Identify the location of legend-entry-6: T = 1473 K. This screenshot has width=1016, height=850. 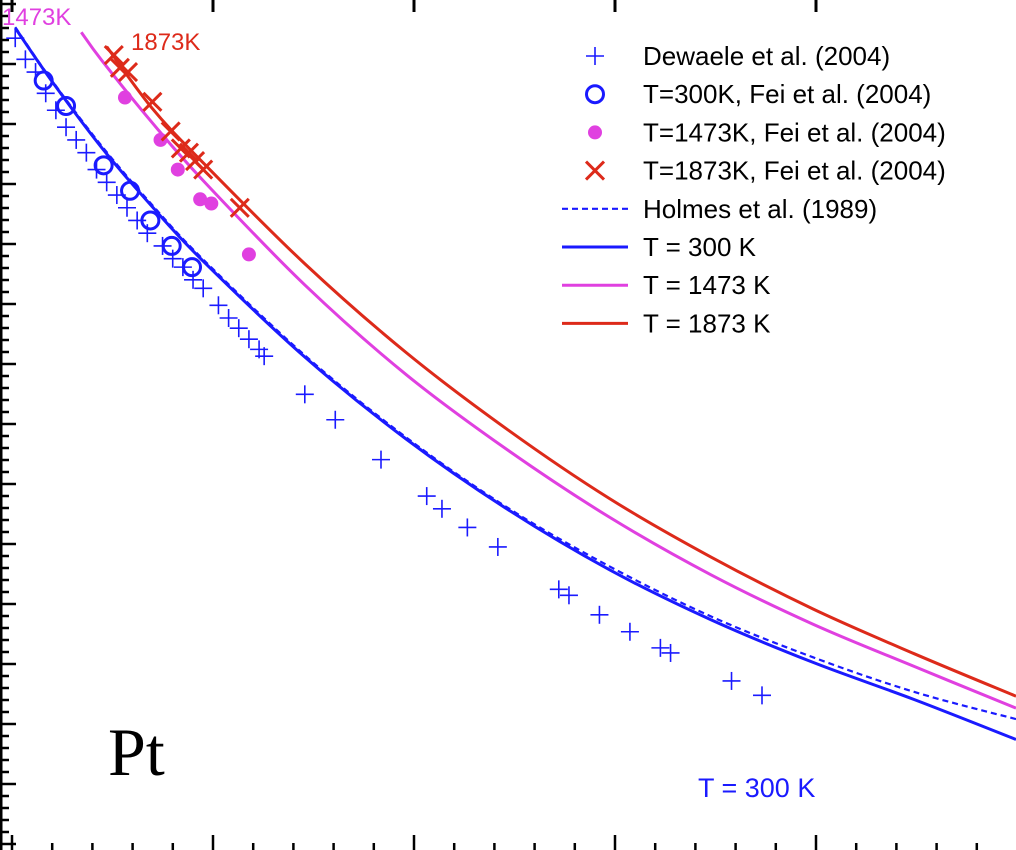
(666, 285).